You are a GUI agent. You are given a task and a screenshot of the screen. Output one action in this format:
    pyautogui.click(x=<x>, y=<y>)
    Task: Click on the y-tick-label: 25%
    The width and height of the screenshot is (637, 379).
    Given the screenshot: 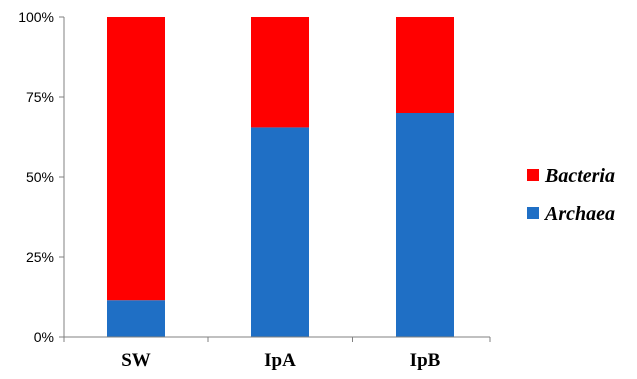 What is the action you would take?
    pyautogui.click(x=40, y=257)
    